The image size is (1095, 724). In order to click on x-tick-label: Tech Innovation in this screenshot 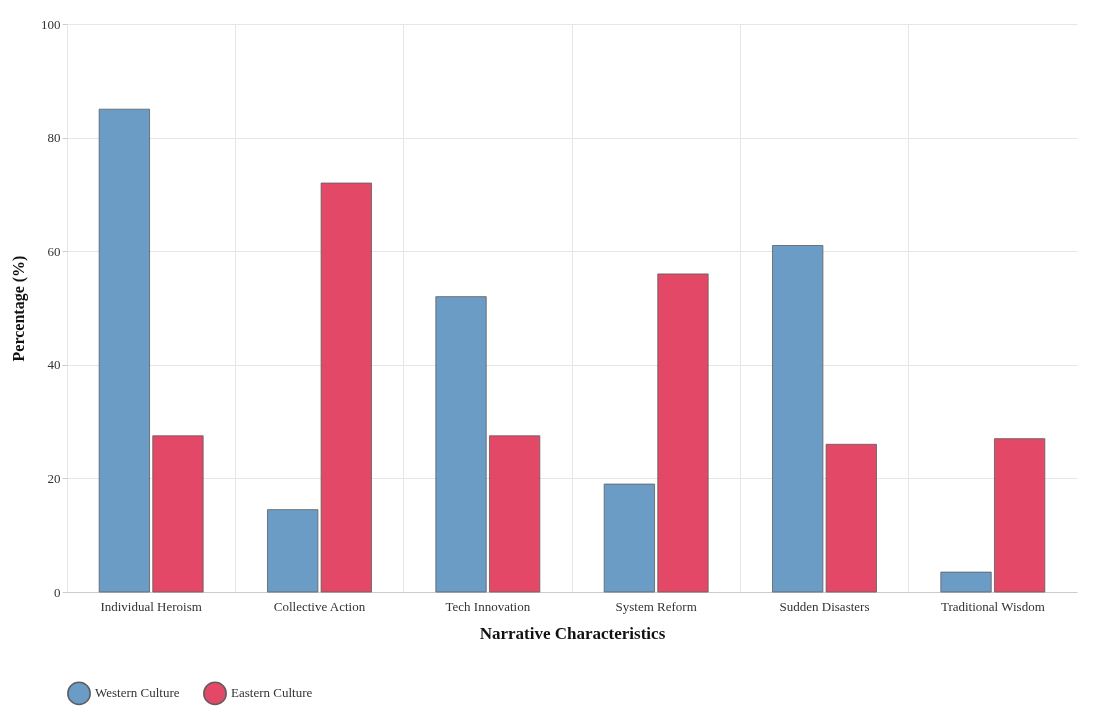, I will do `click(488, 606)`.